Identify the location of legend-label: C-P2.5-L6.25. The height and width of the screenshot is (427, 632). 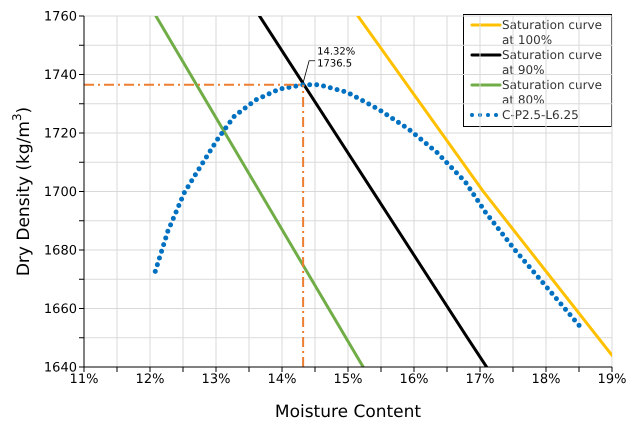
(540, 115).